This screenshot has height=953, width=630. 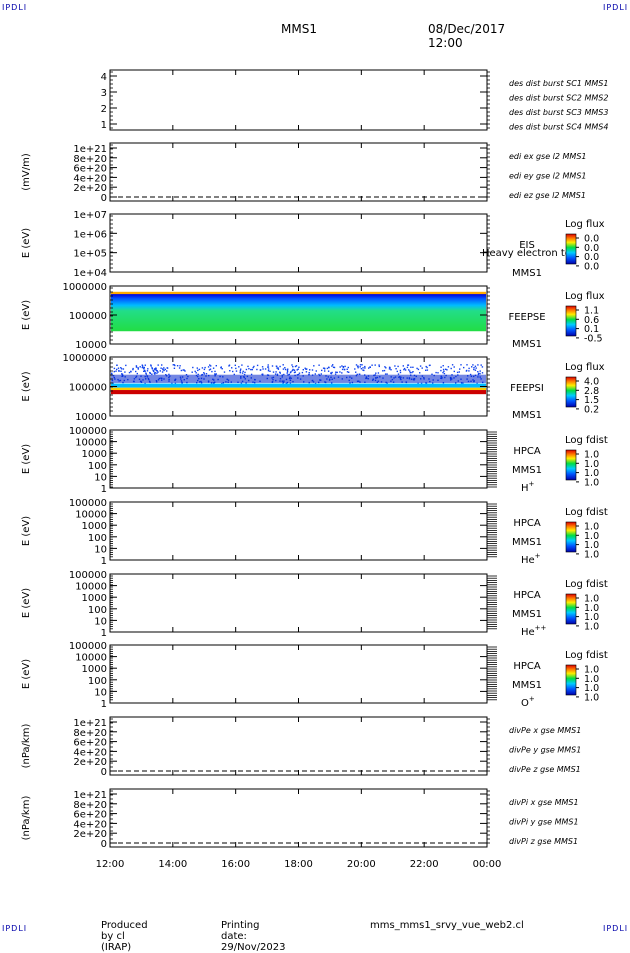 What do you see at coordinates (591, 320) in the screenshot?
I see `colorbar-value: 0.6` at bounding box center [591, 320].